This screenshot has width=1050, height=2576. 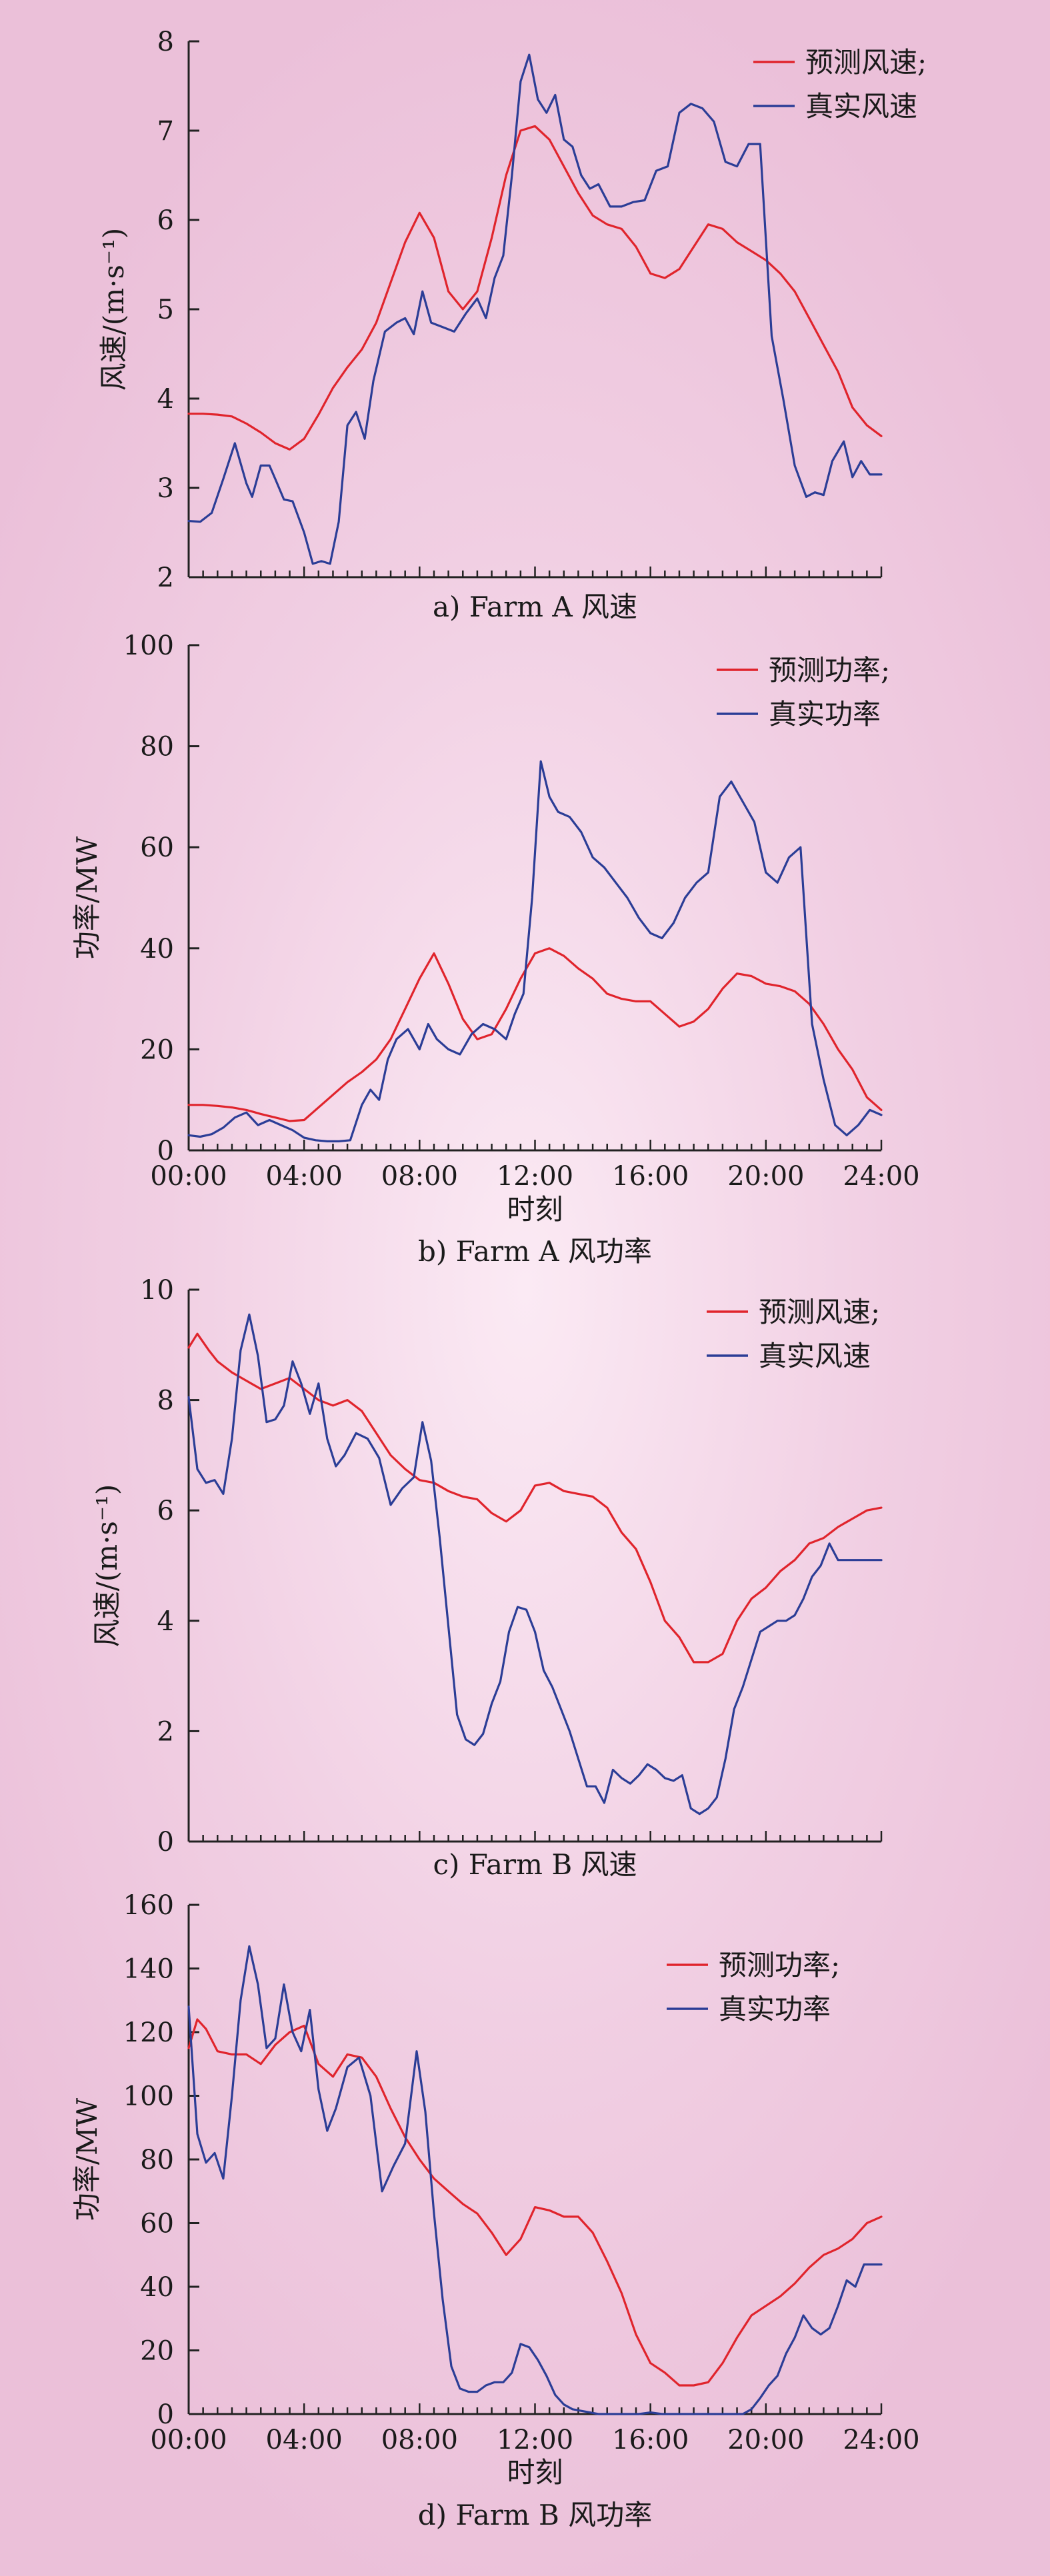 What do you see at coordinates (535, 1865) in the screenshot?
I see `chart-caption: c) Farm B 风速` at bounding box center [535, 1865].